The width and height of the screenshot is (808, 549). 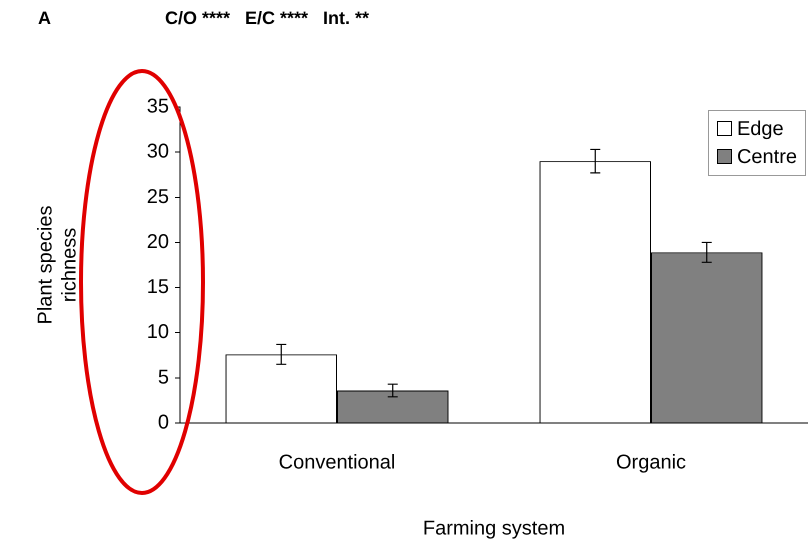 What do you see at coordinates (44, 18) in the screenshot?
I see `text: A` at bounding box center [44, 18].